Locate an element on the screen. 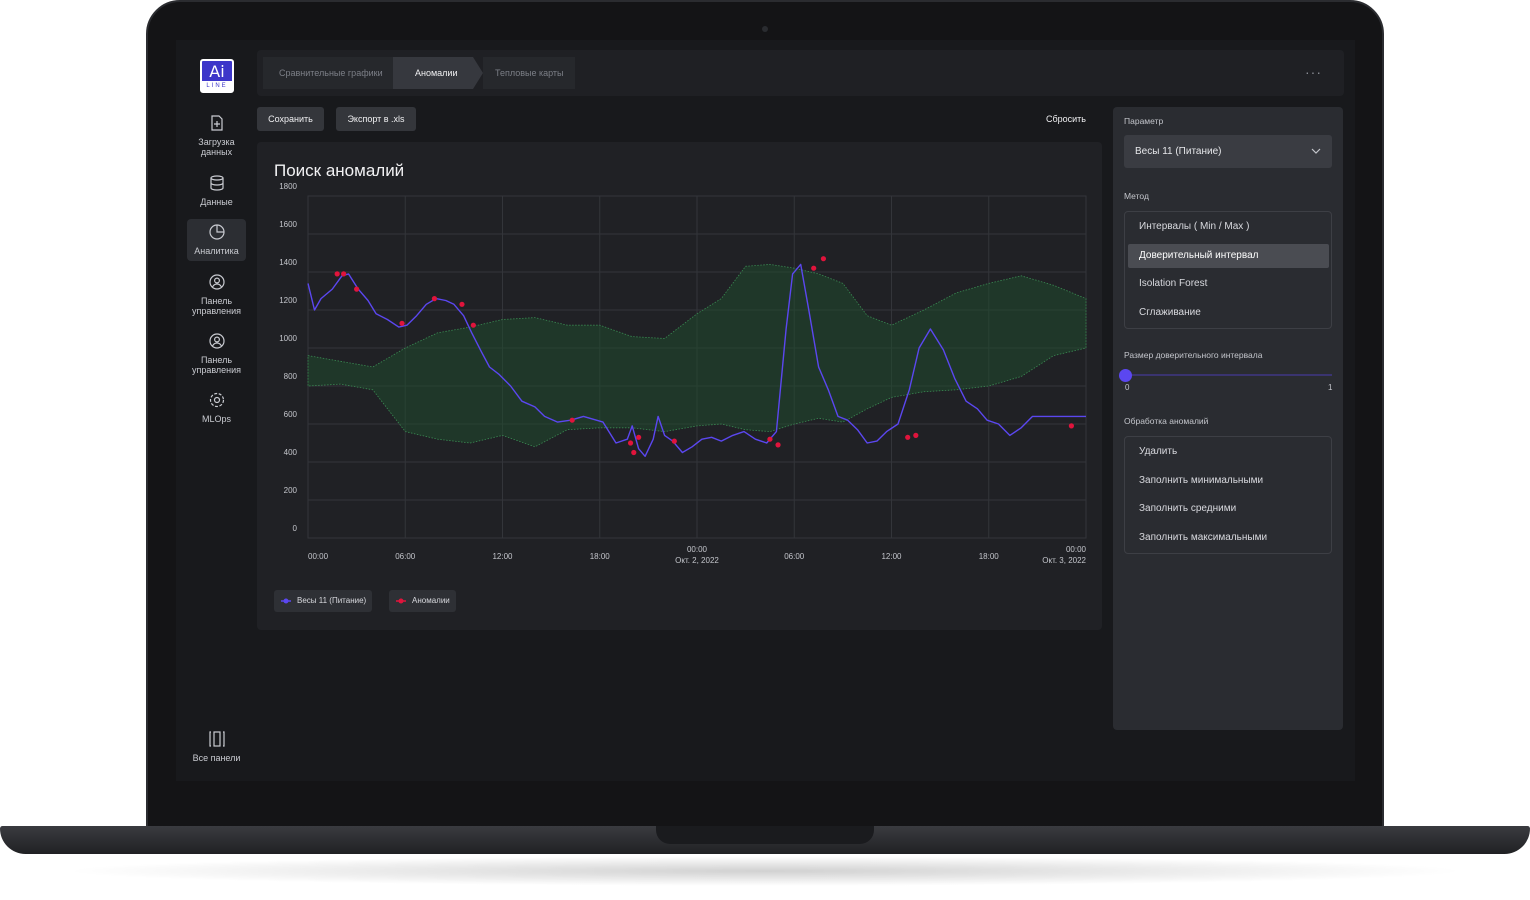 This screenshot has width=1530, height=900. y-tick-label: 0 is located at coordinates (295, 528).